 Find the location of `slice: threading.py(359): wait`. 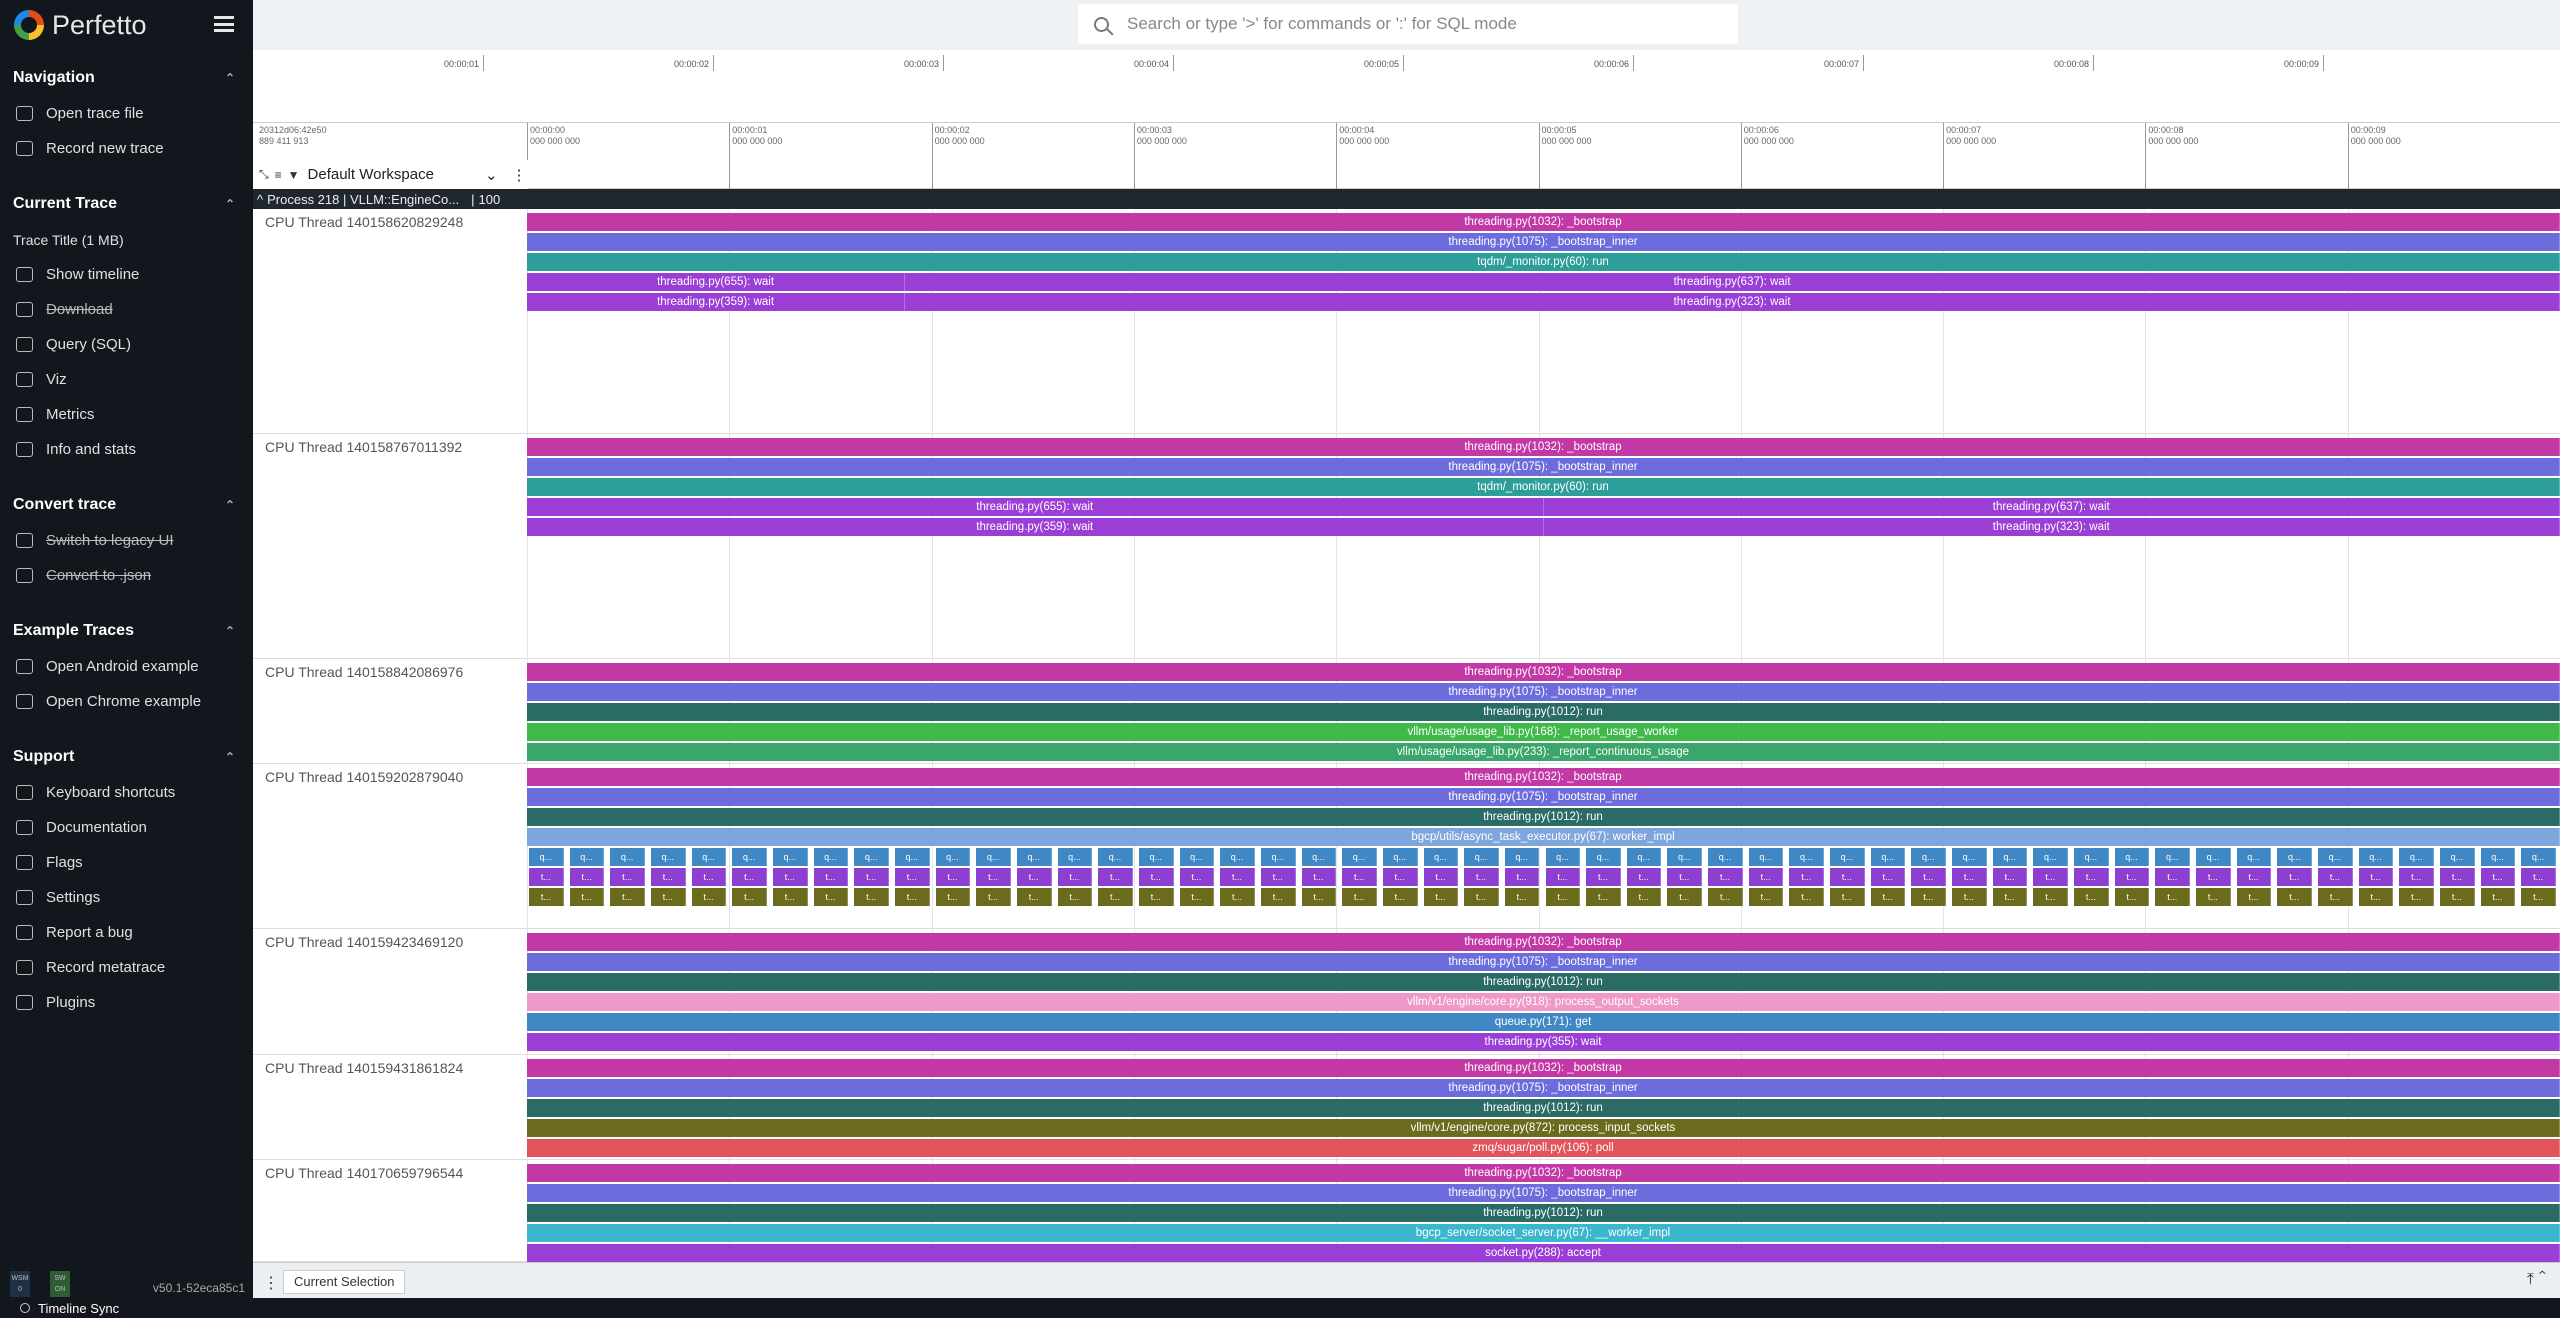

slice: threading.py(359): wait is located at coordinates (716, 302).